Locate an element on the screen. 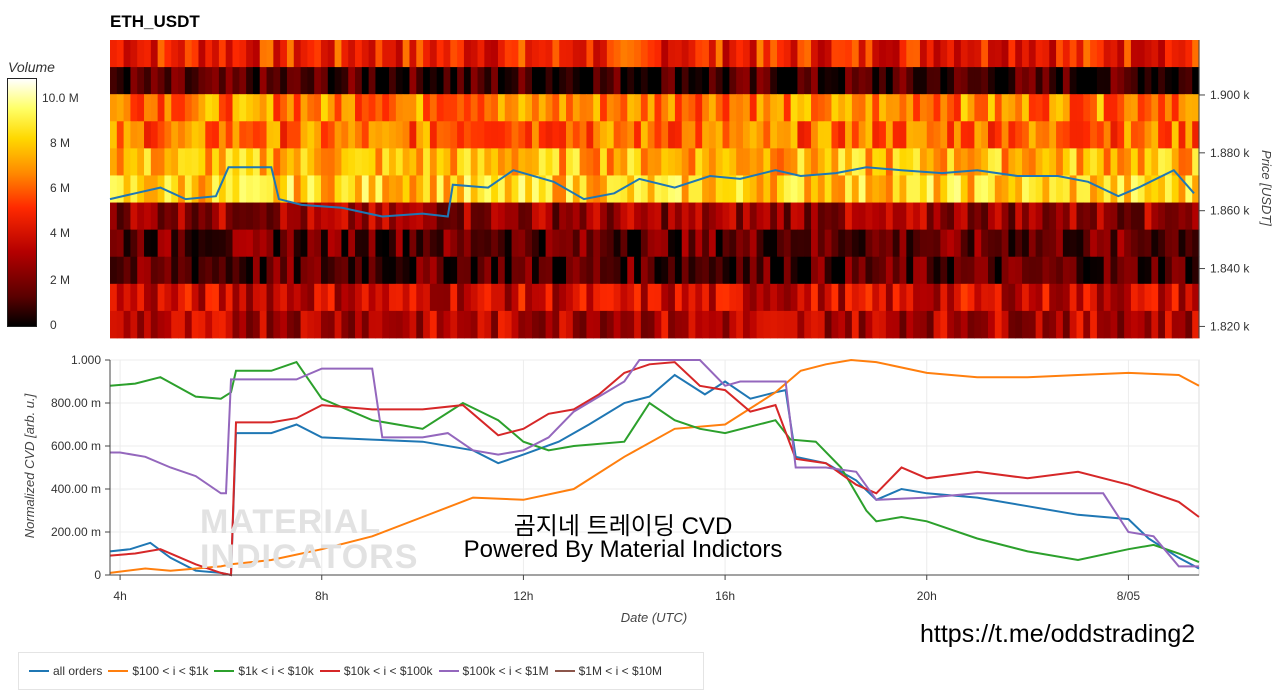  legend-item: all orders is located at coordinates (65, 671).